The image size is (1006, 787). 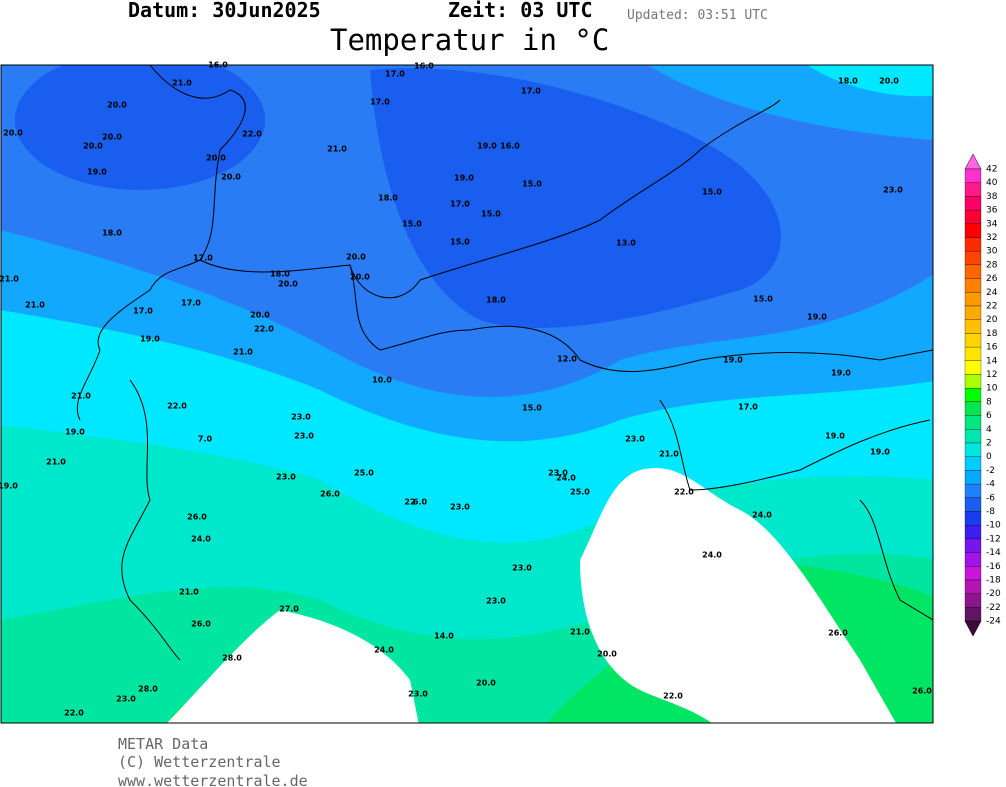 I want to click on colorbar-label: -16, so click(x=993, y=567).